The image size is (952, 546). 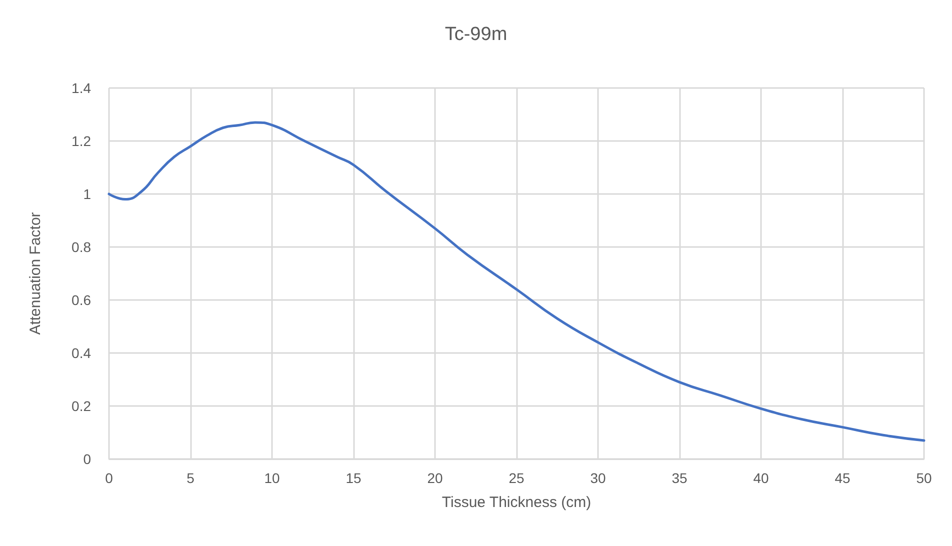 What do you see at coordinates (82, 353) in the screenshot?
I see `y-tick-label: 0.4` at bounding box center [82, 353].